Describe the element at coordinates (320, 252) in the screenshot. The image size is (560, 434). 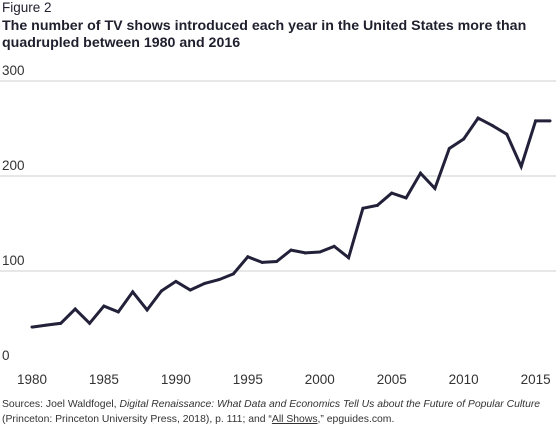
I see `data-point-2000` at that location.